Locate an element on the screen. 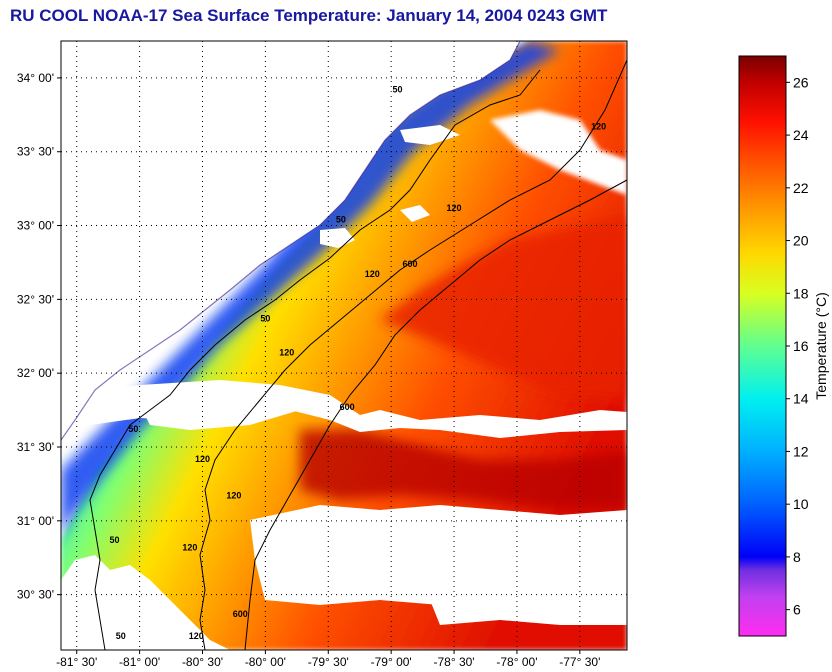  colorbar-tick-label: 18 is located at coordinates (801, 293).